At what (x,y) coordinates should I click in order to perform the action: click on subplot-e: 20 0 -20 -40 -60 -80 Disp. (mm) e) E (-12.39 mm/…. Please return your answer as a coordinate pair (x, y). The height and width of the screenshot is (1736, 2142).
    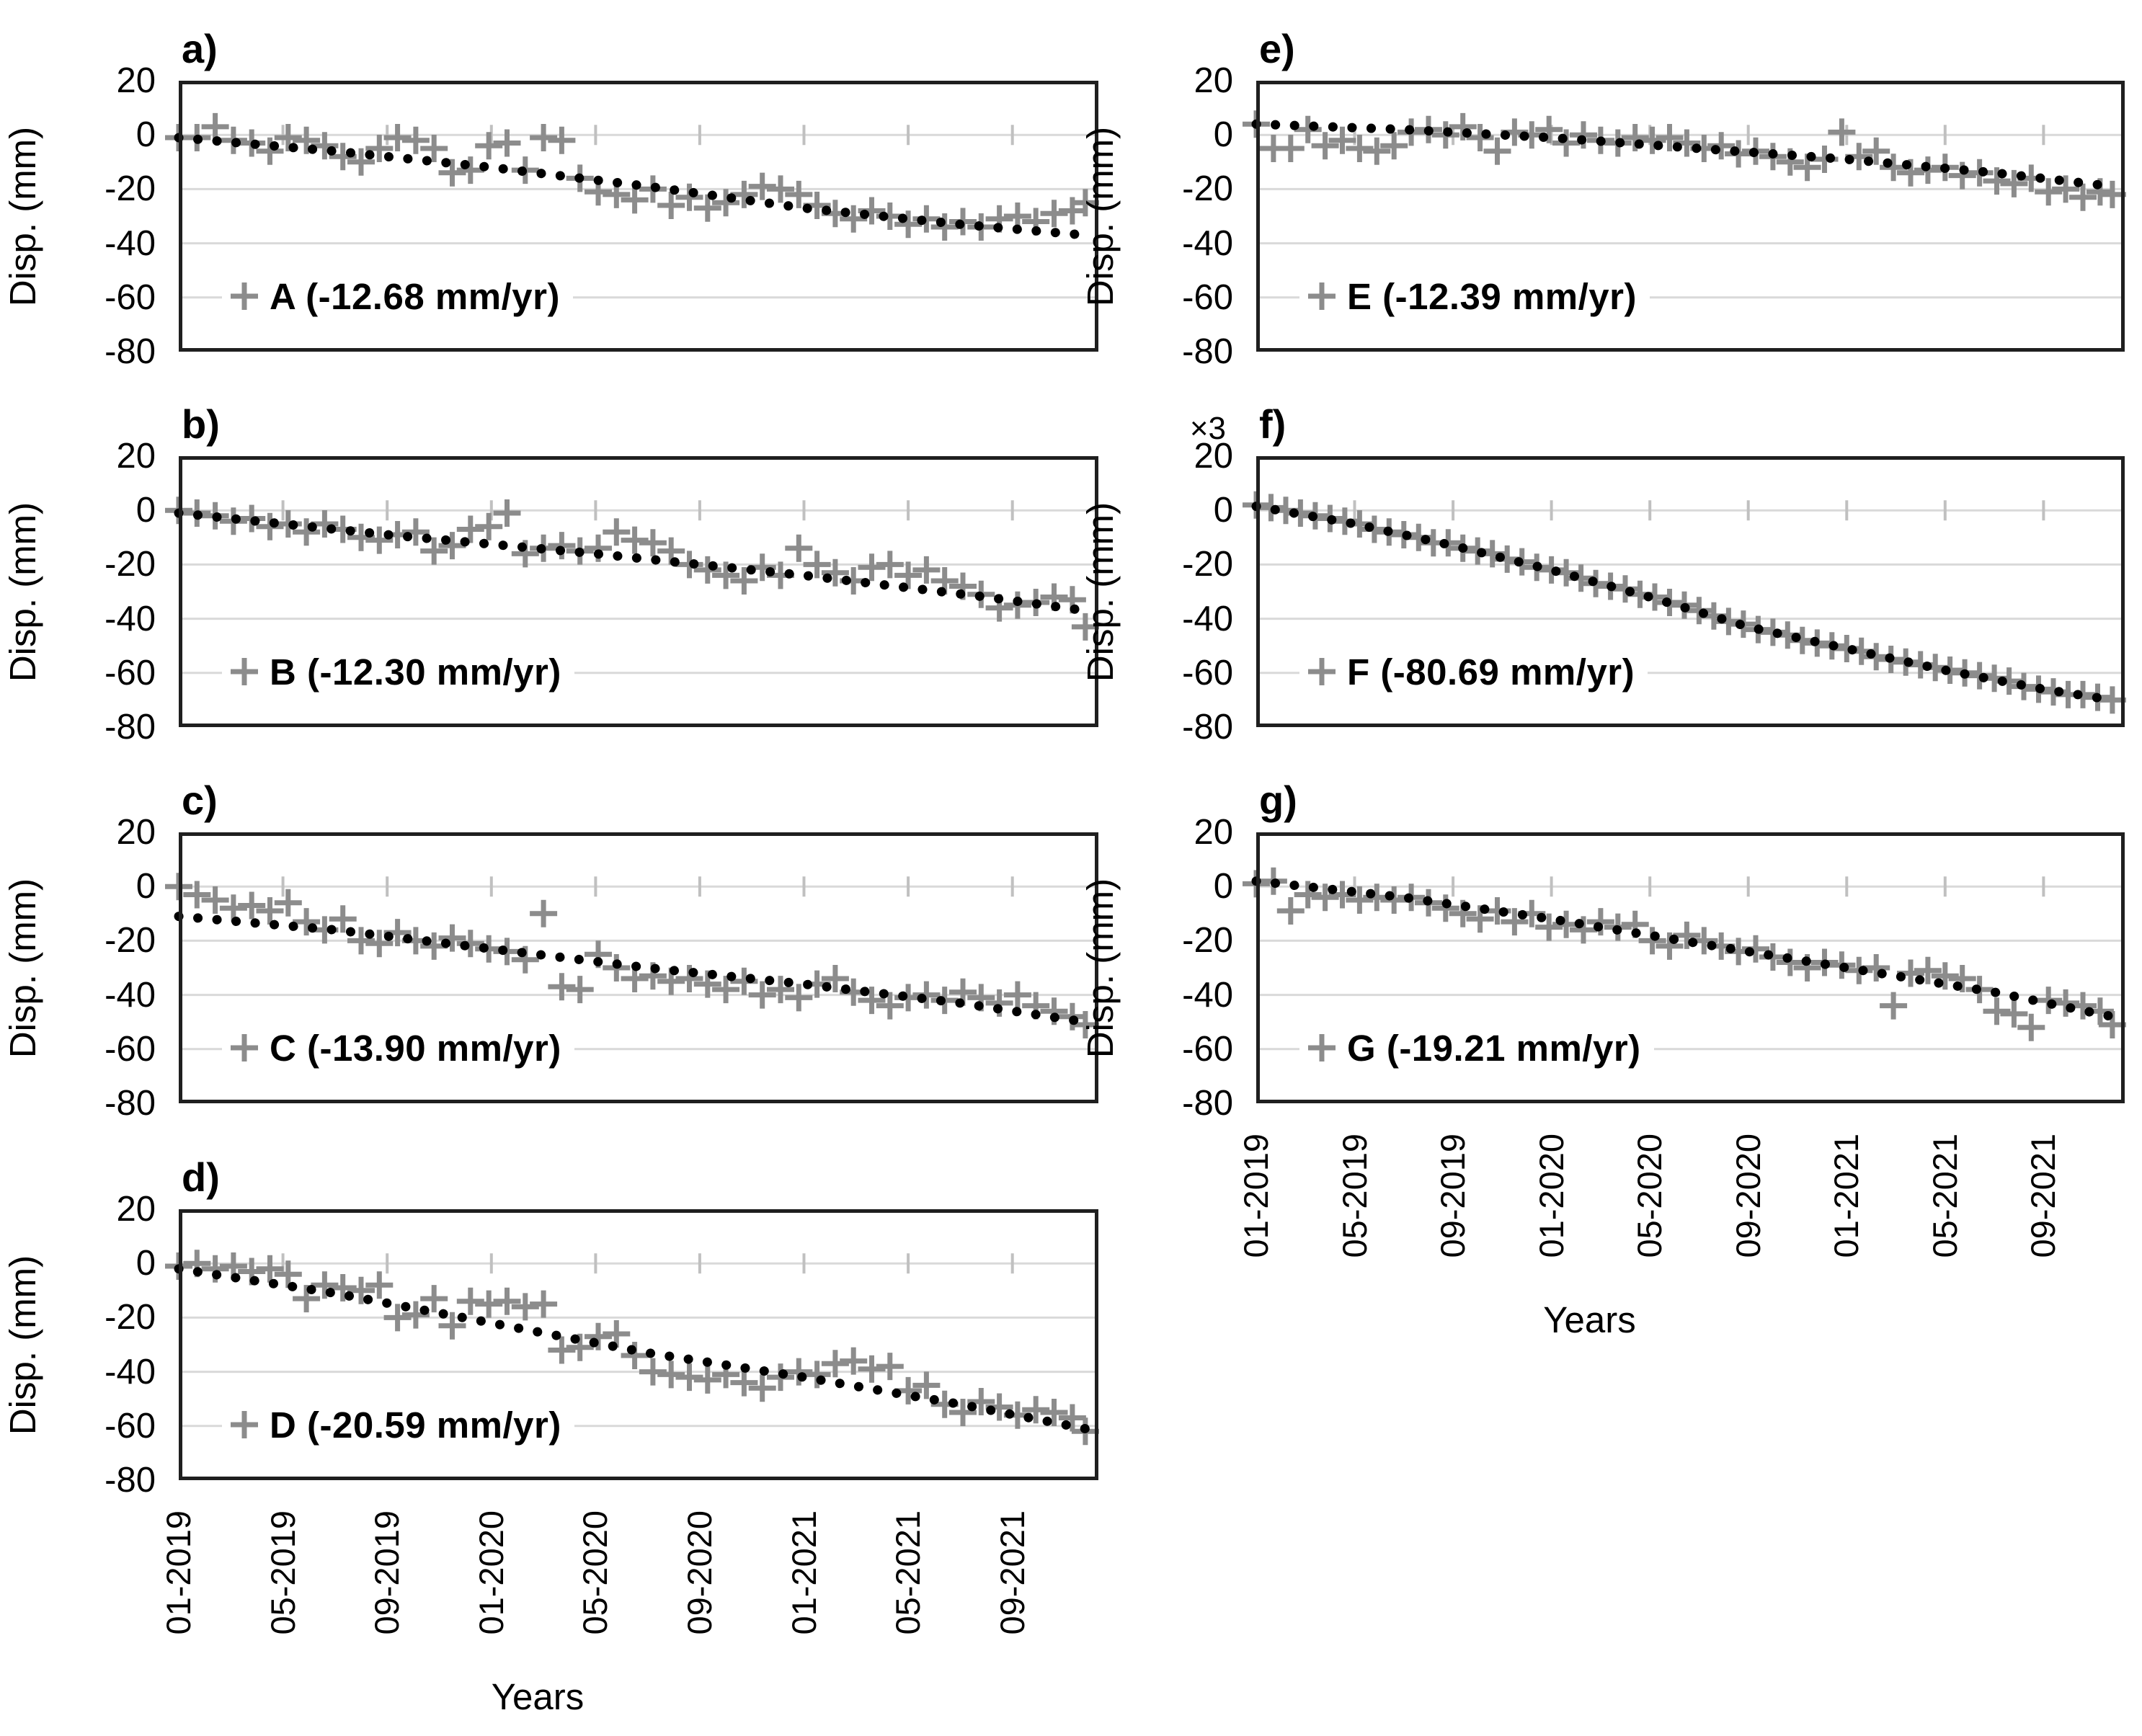
    Looking at the image, I should click on (1603, 200).